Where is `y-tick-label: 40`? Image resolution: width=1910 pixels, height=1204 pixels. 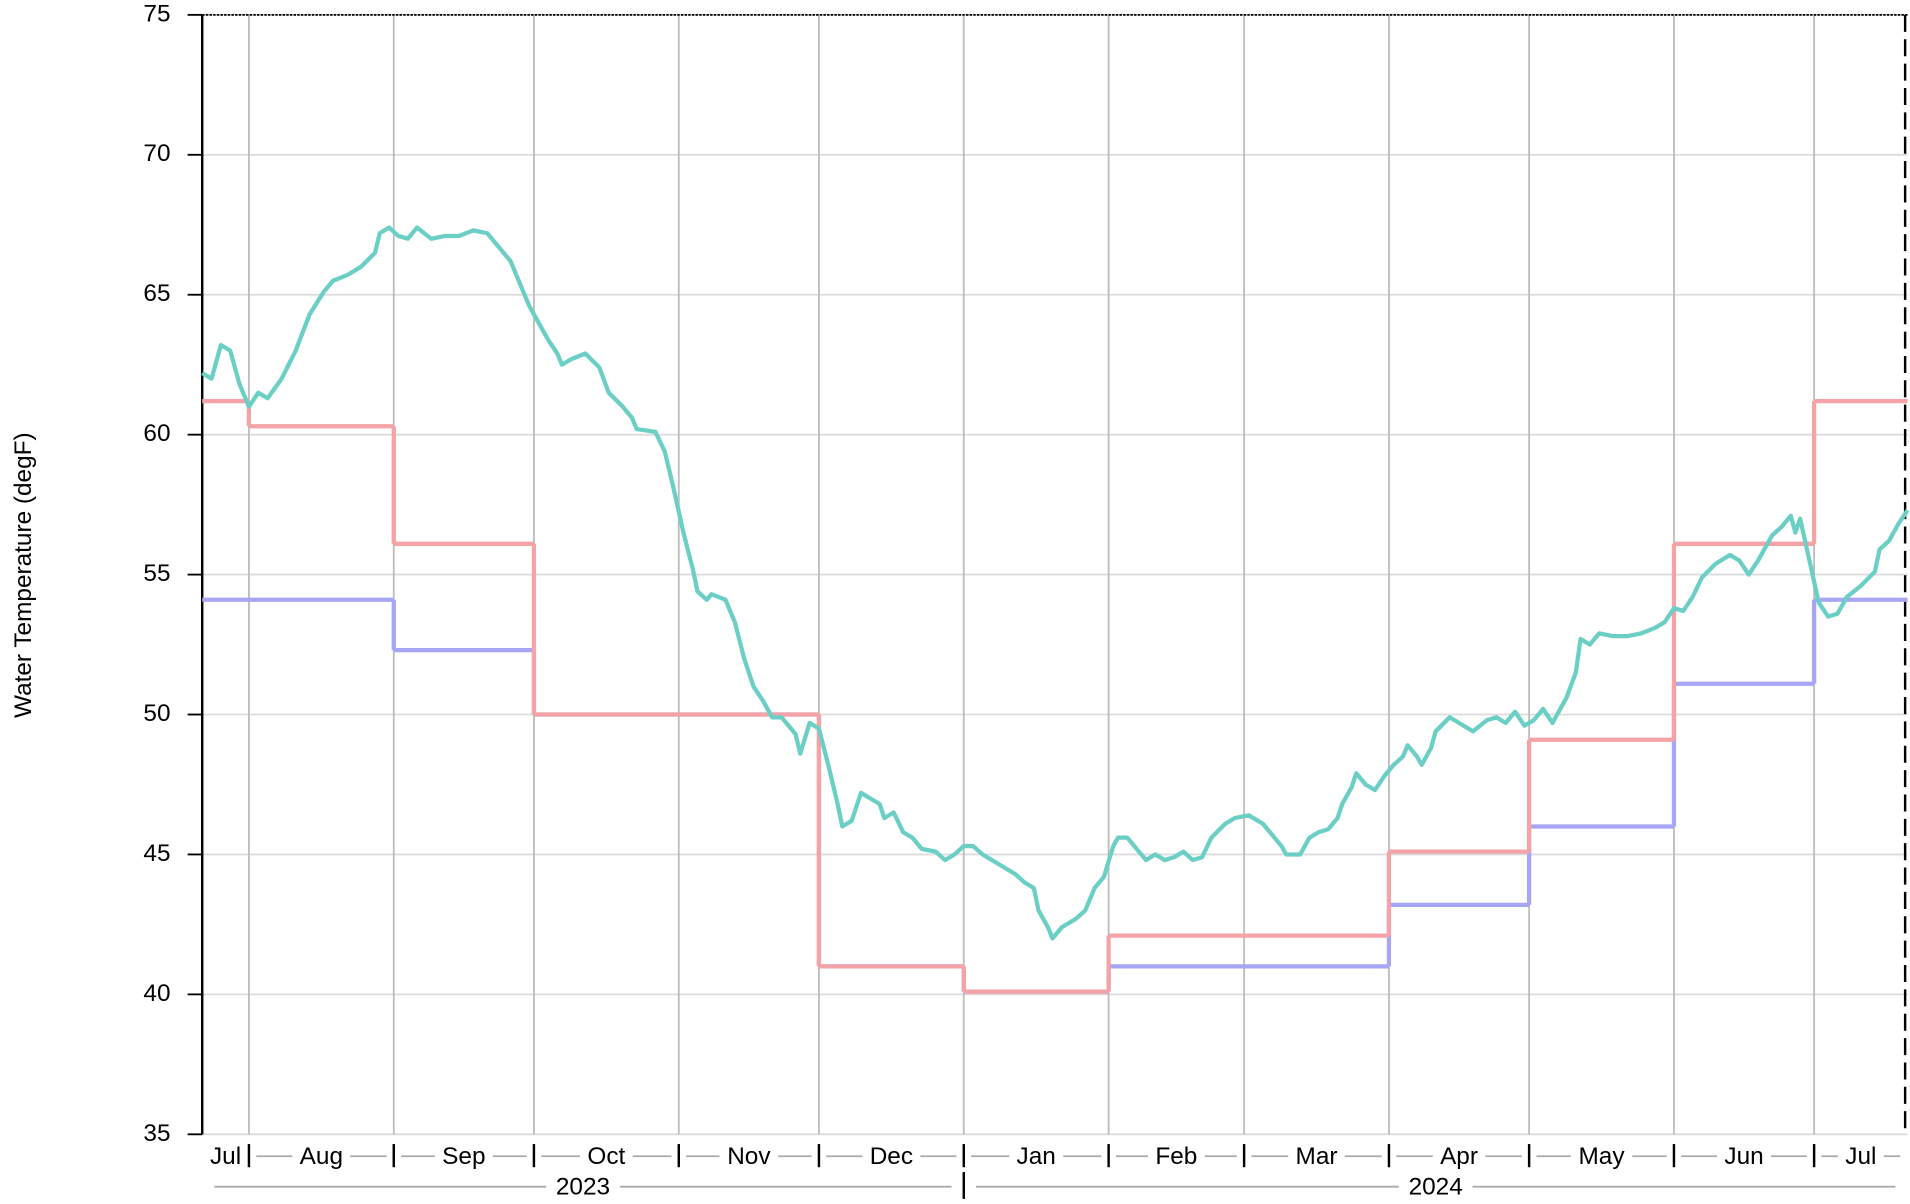 y-tick-label: 40 is located at coordinates (156, 993).